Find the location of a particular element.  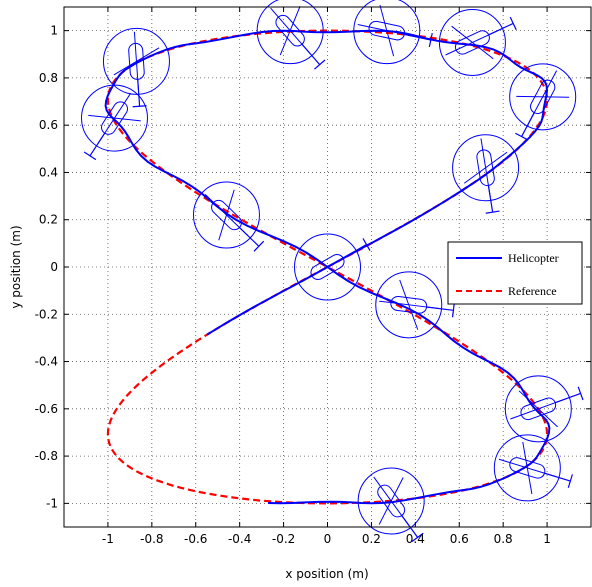

x-tick-label: 1 is located at coordinates (547, 539).